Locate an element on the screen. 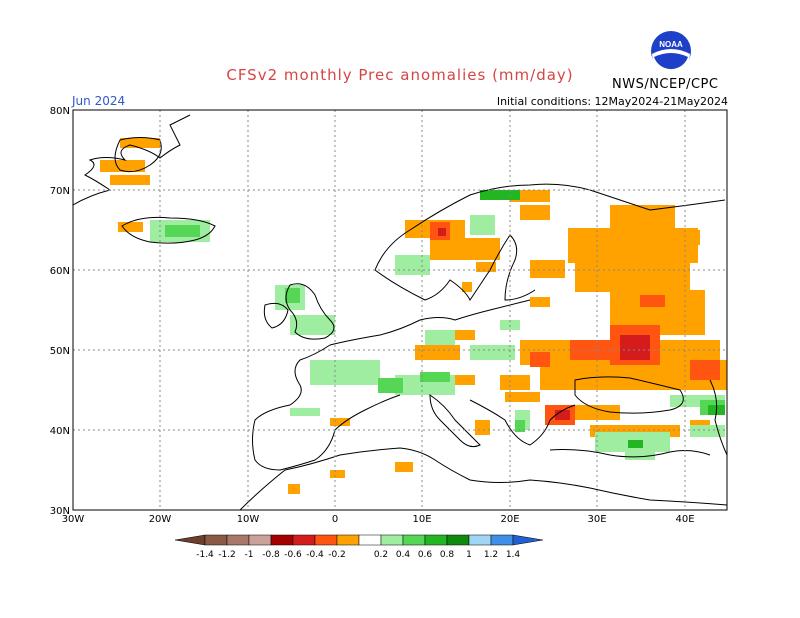 The width and height of the screenshot is (800, 618). colorbar-label: -0.6 is located at coordinates (293, 555).